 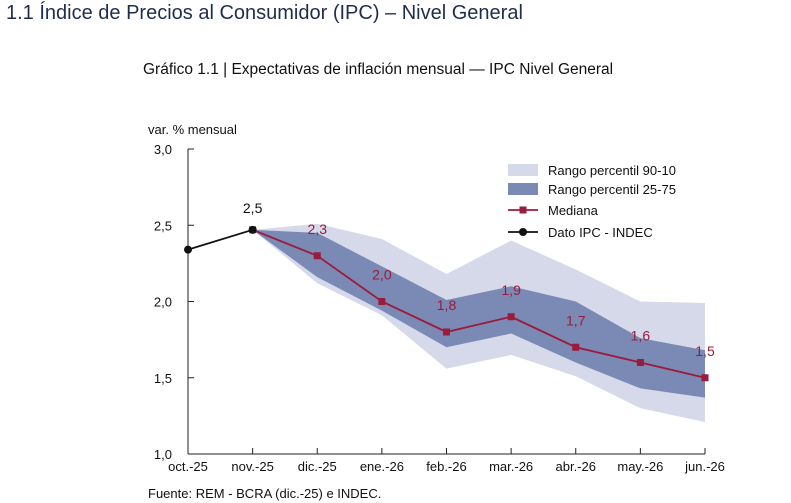 I want to click on data-label: 1,5, so click(x=705, y=351).